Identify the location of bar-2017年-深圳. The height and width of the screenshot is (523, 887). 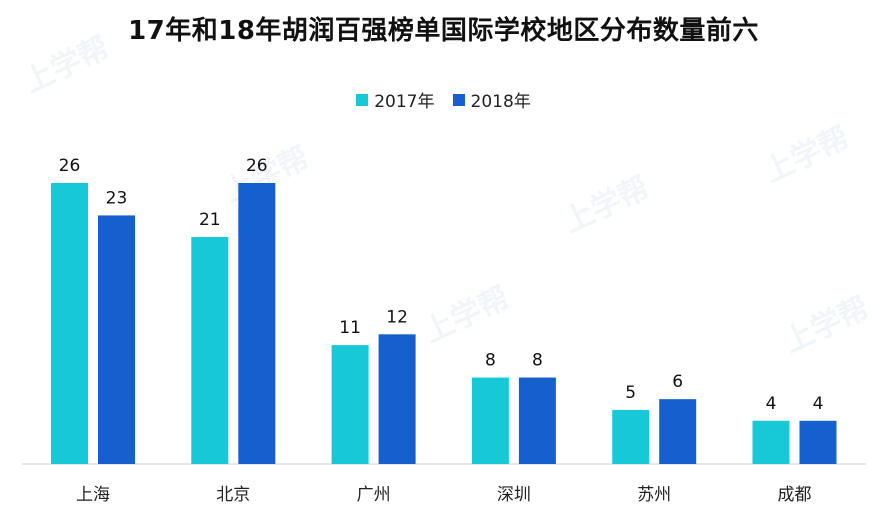
(490, 420).